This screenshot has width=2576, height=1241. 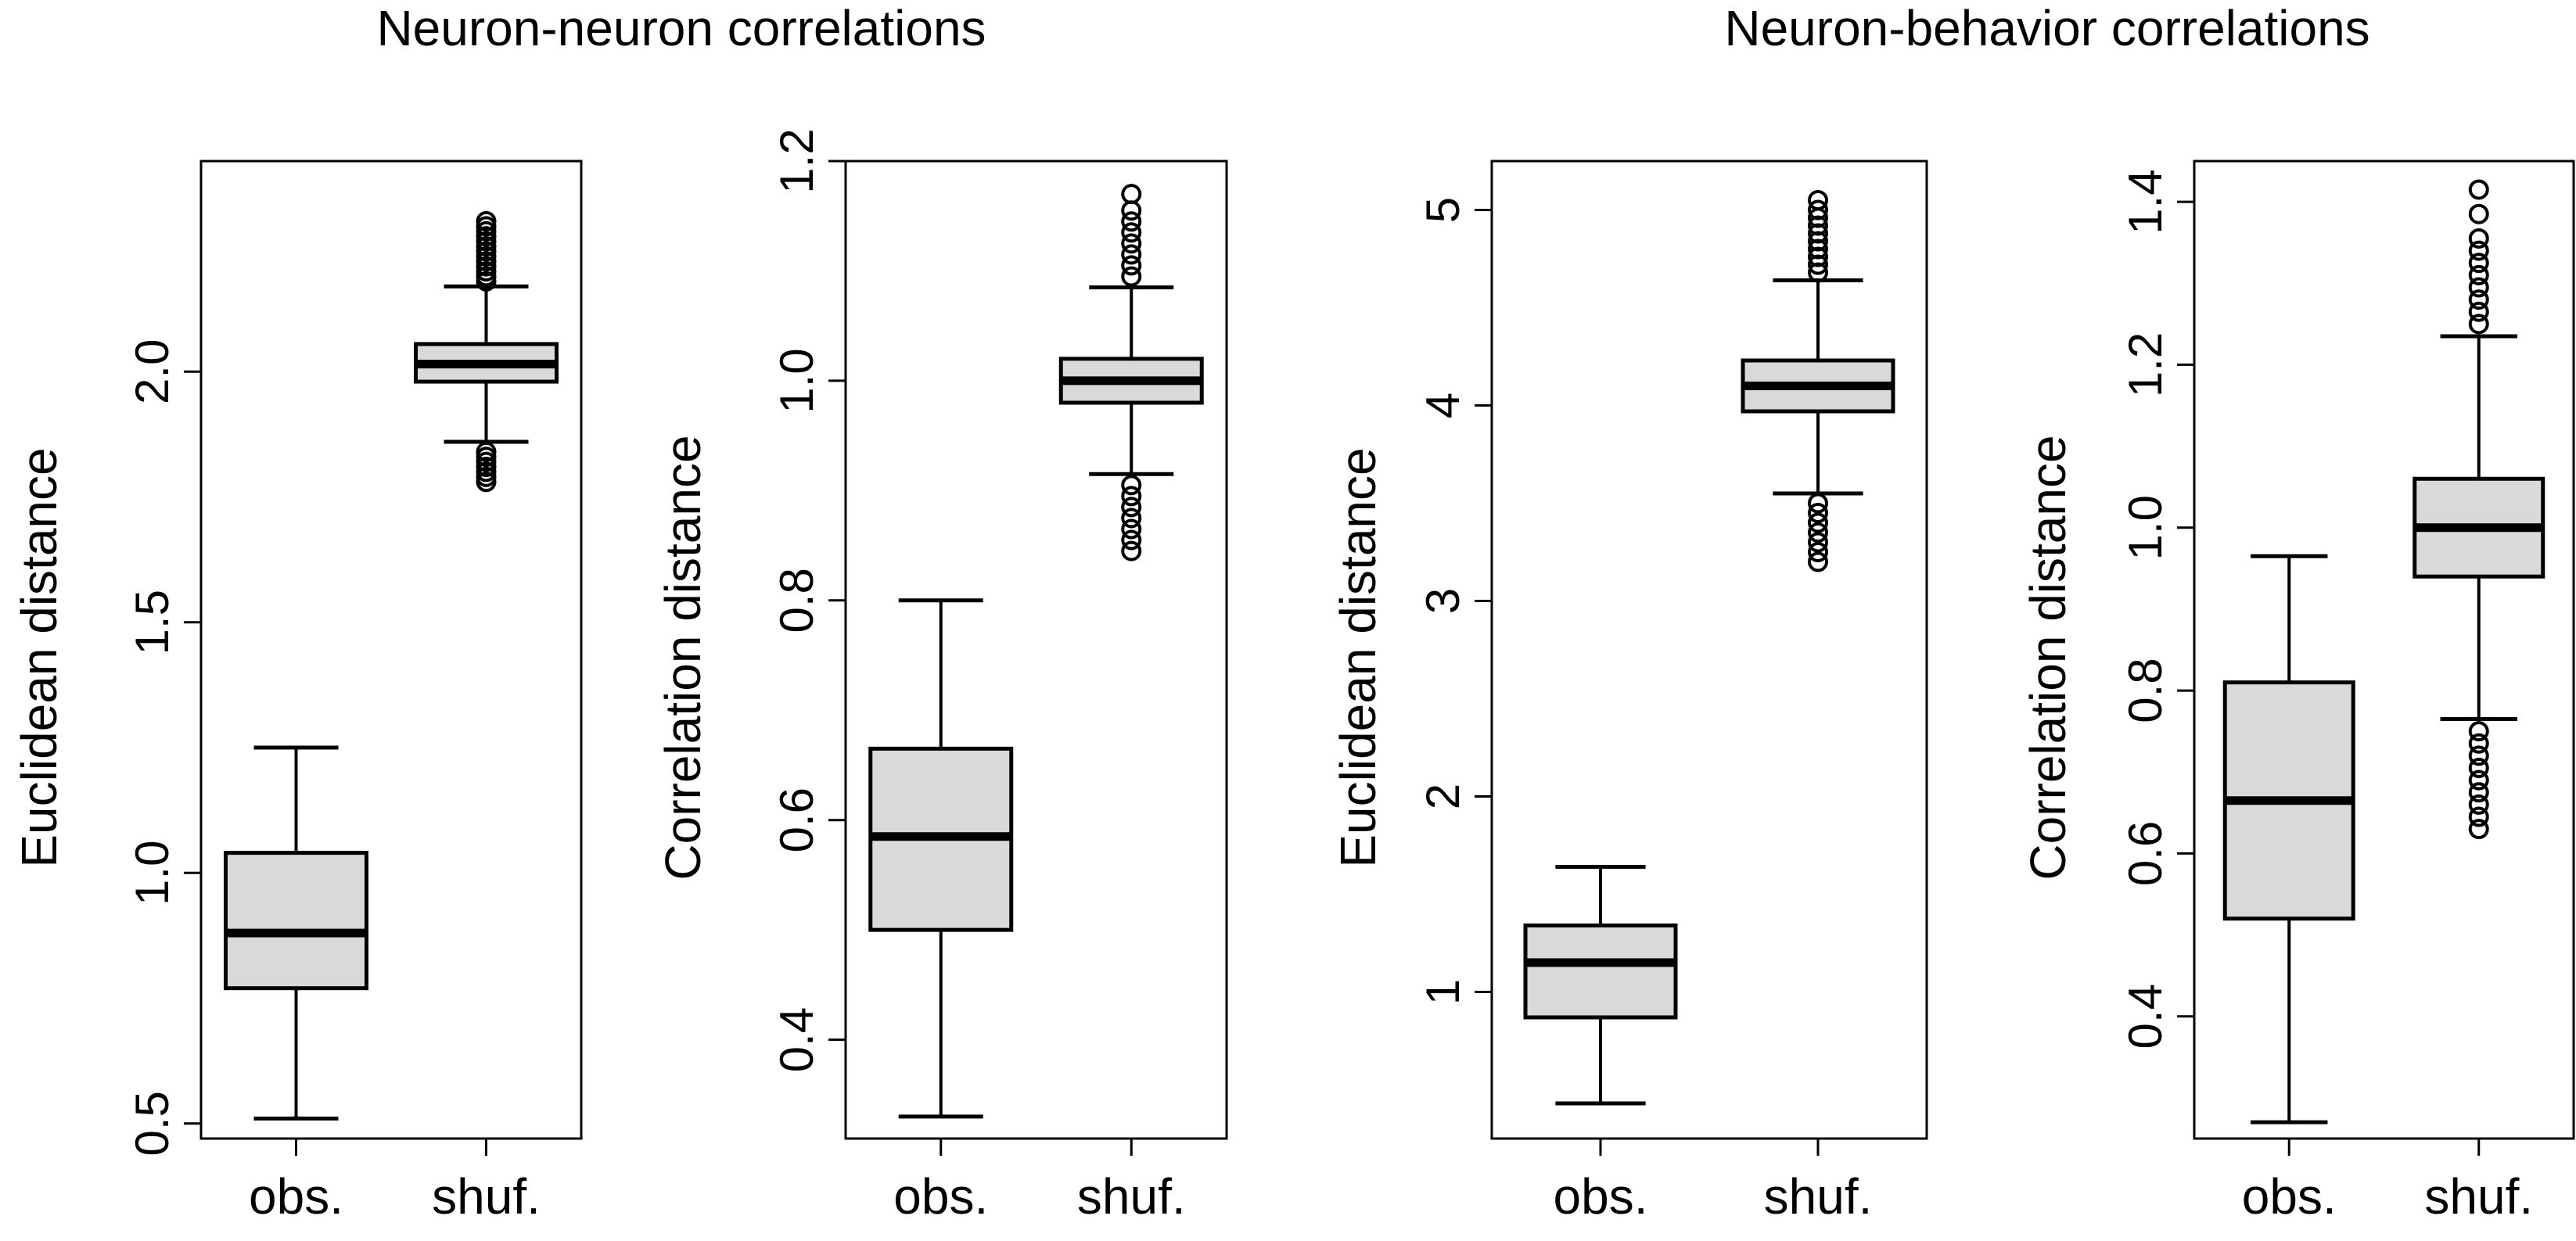 I want to click on y-tick-label: 5, so click(x=1443, y=210).